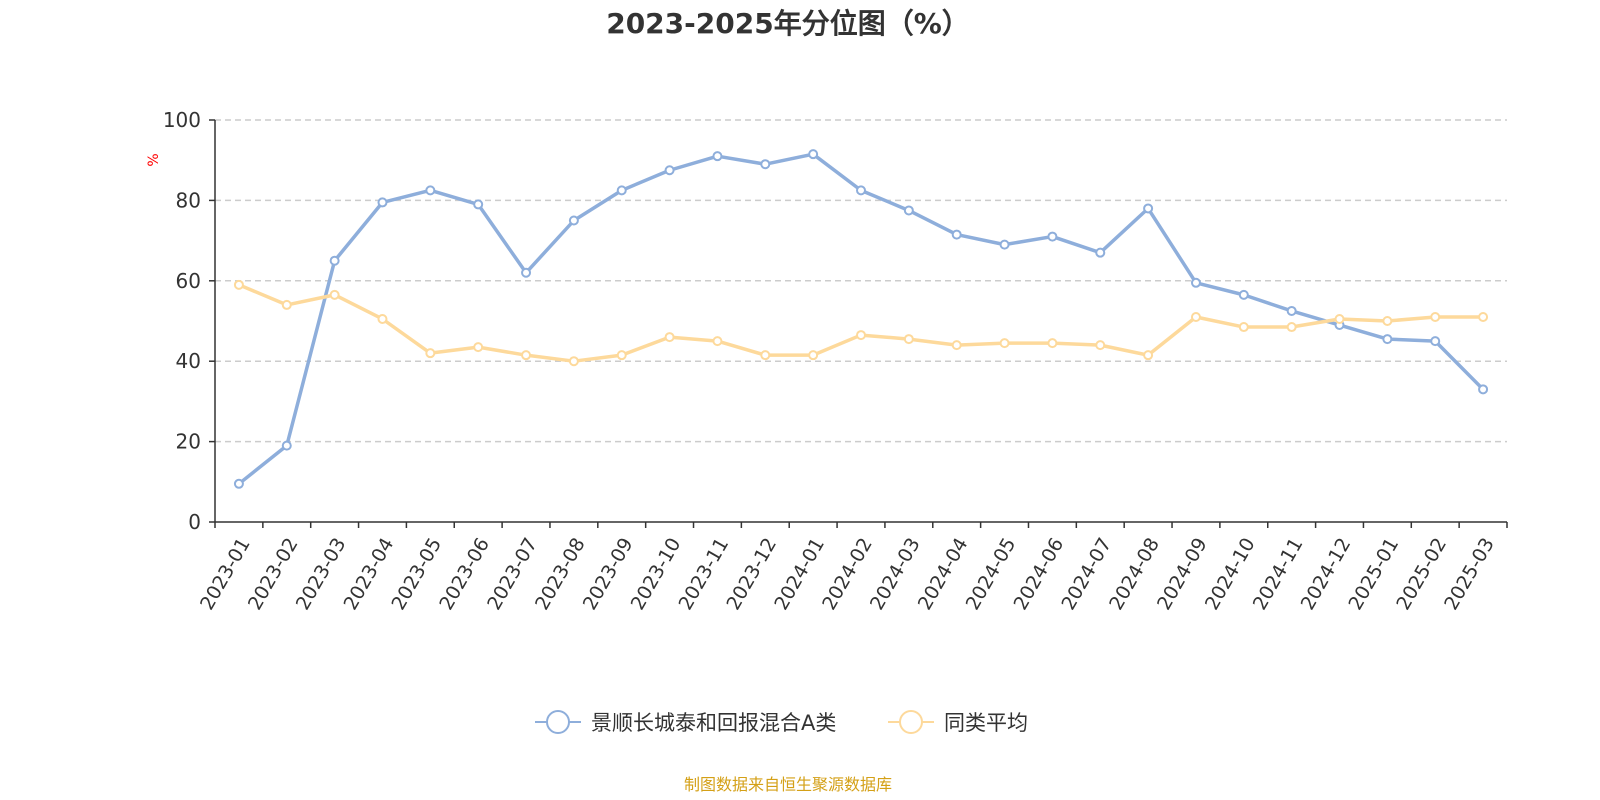 The height and width of the screenshot is (800, 1600). What do you see at coordinates (188, 200) in the screenshot?
I see `y-tick-label: 80` at bounding box center [188, 200].